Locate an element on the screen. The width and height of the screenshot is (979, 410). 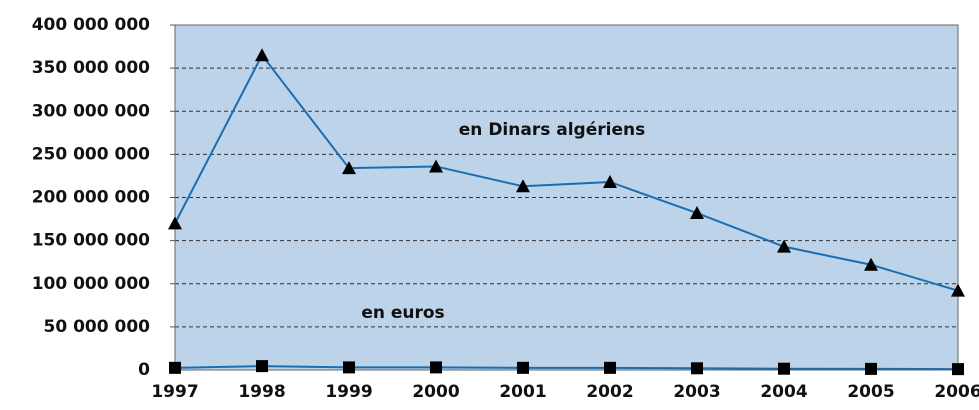
y-tick-label: 300 000 000 is located at coordinates (91, 111).